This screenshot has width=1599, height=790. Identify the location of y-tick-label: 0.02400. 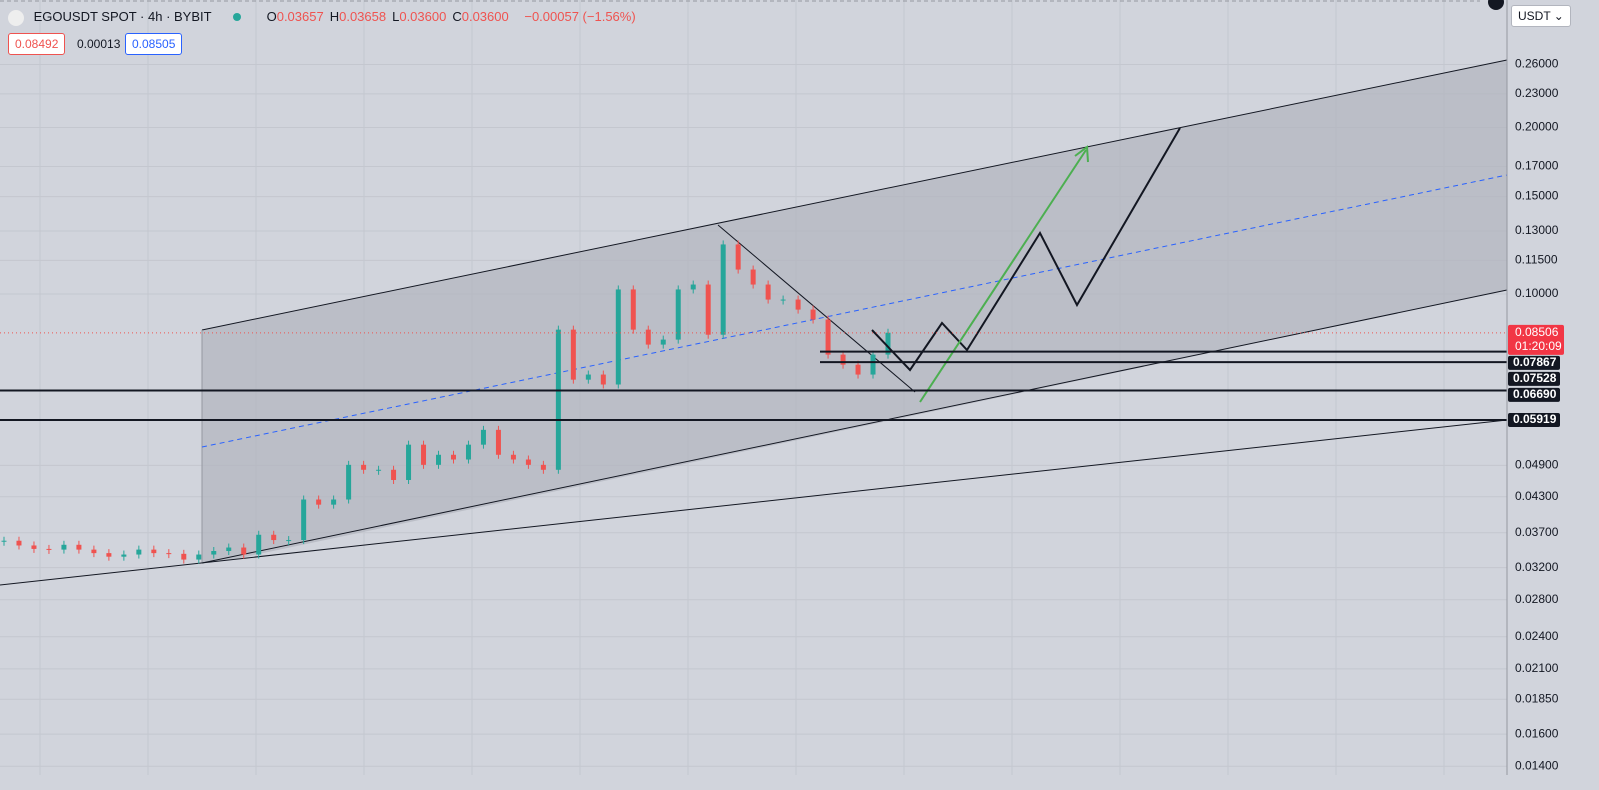
(1537, 636).